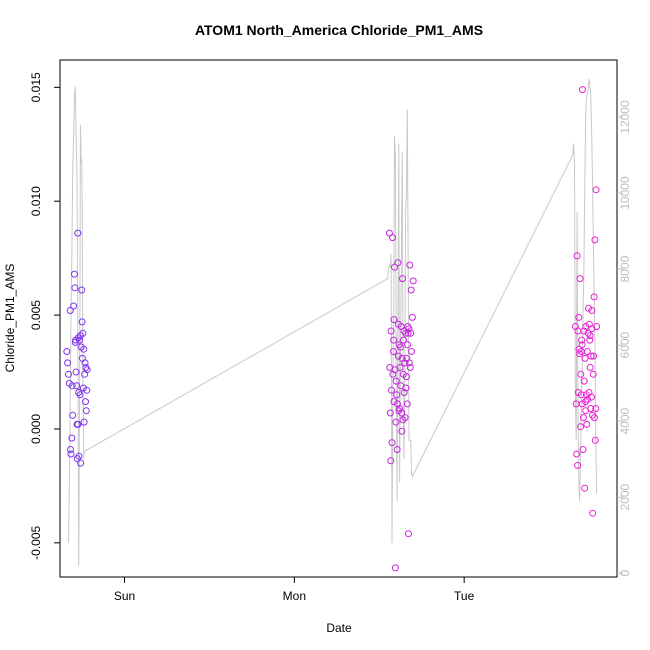 Image resolution: width=650 pixels, height=650 pixels. I want to click on y-tick-label: -0.005, so click(36, 543).